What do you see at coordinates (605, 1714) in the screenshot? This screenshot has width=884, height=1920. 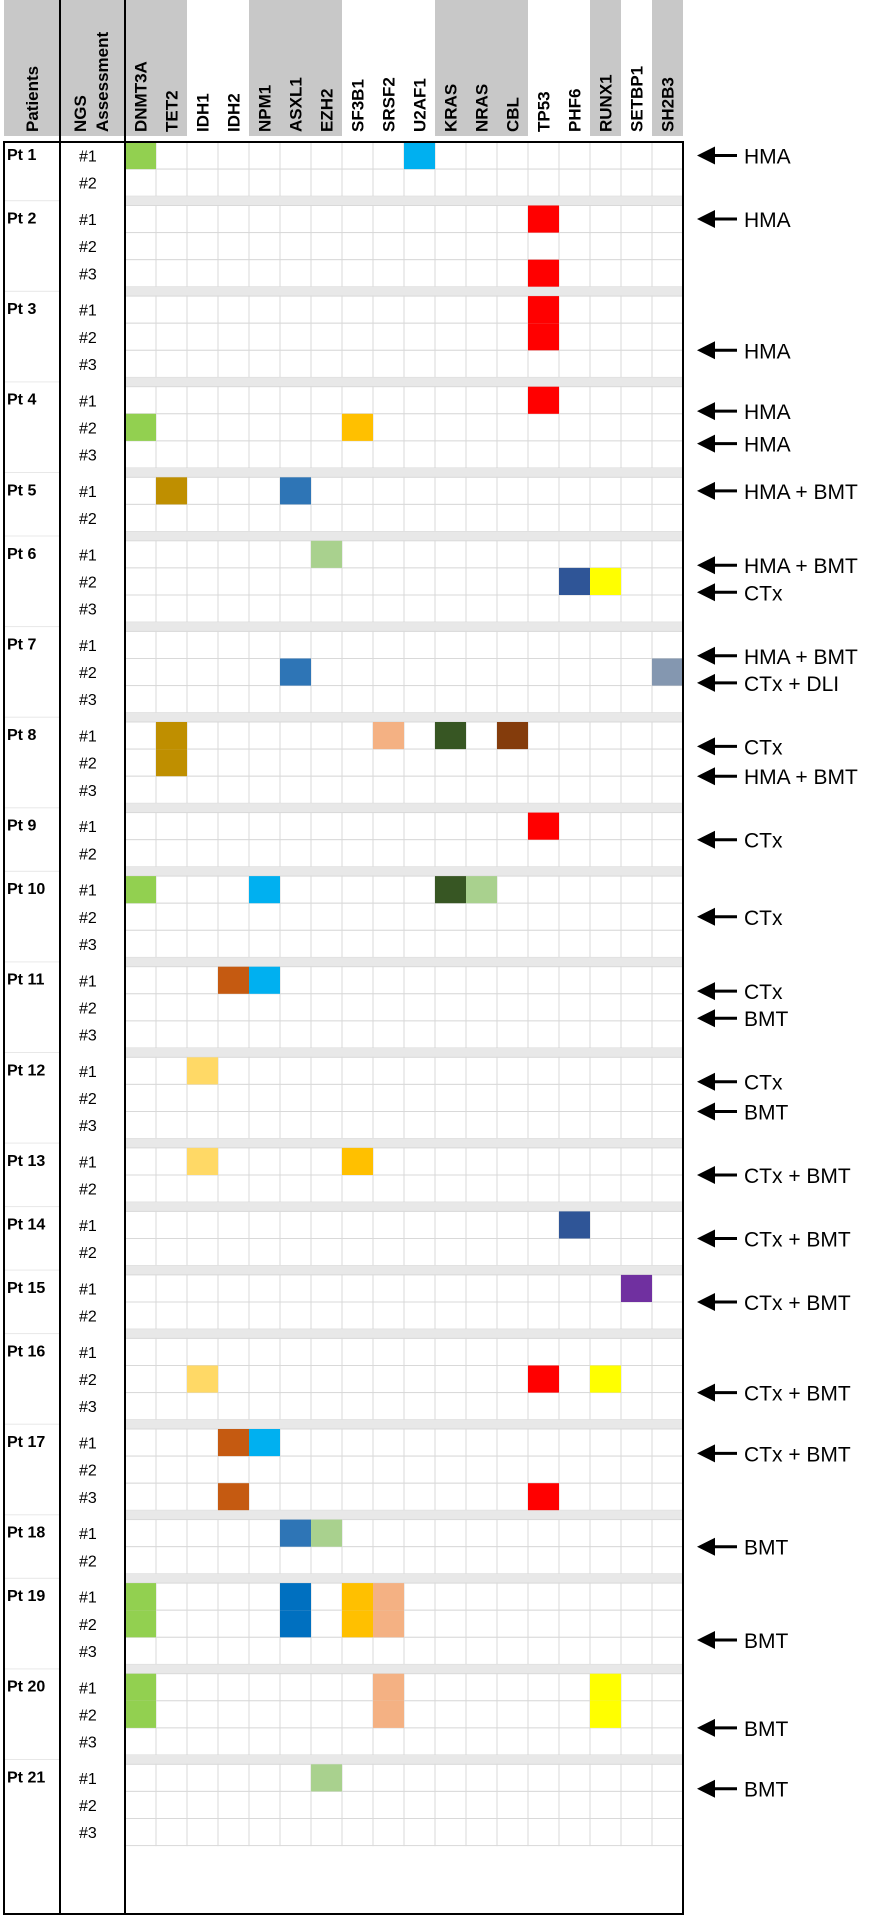 I see `mutation-cell-runx1` at bounding box center [605, 1714].